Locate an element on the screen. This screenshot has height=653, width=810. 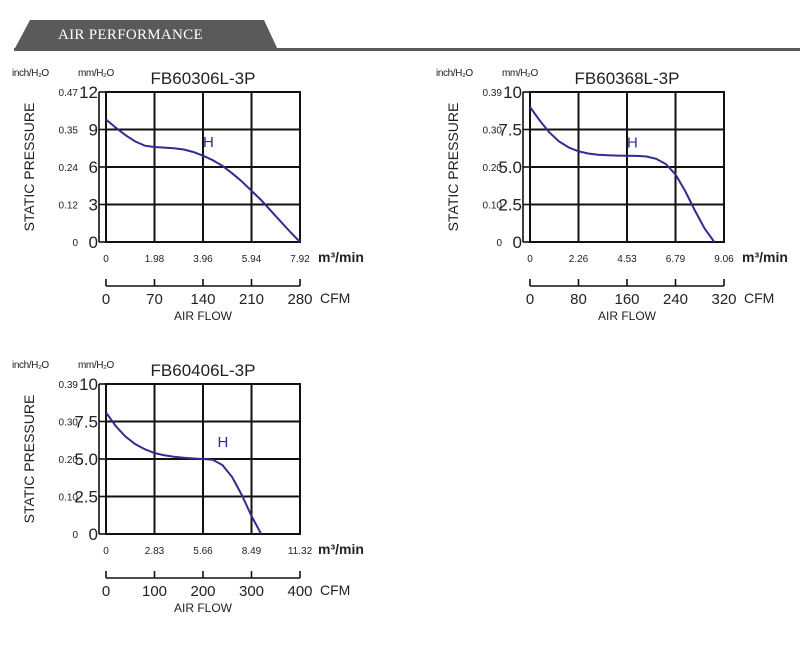
x-tick-label-m3: 8.49 is located at coordinates (252, 551).